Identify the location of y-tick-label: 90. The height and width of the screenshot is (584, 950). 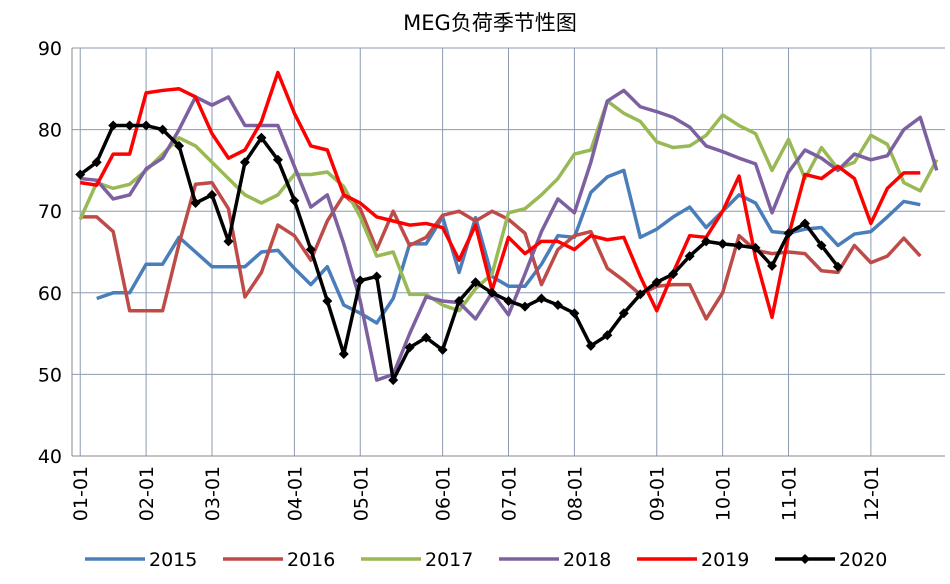
(50, 49).